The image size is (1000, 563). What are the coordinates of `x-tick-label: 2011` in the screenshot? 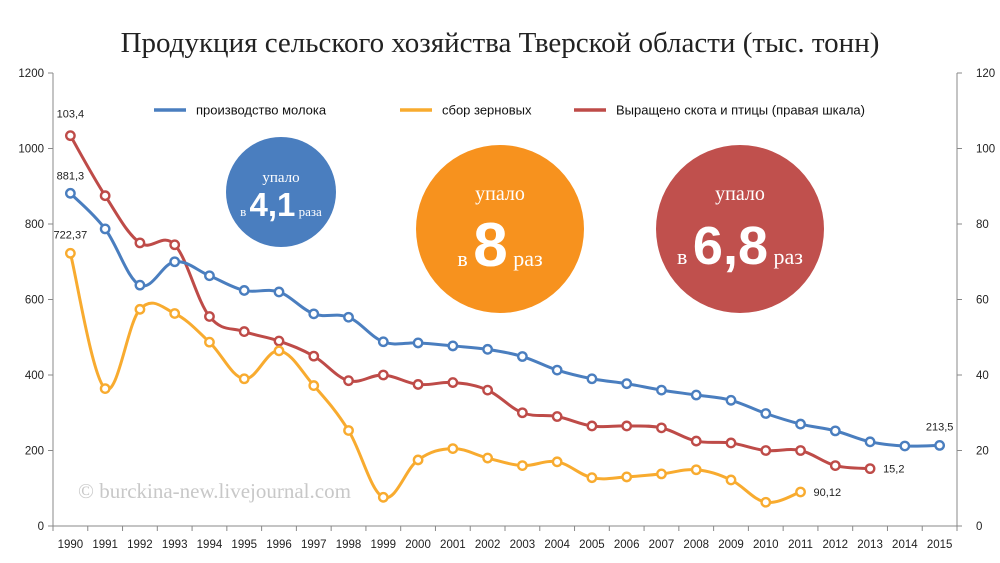 It's located at (800, 545).